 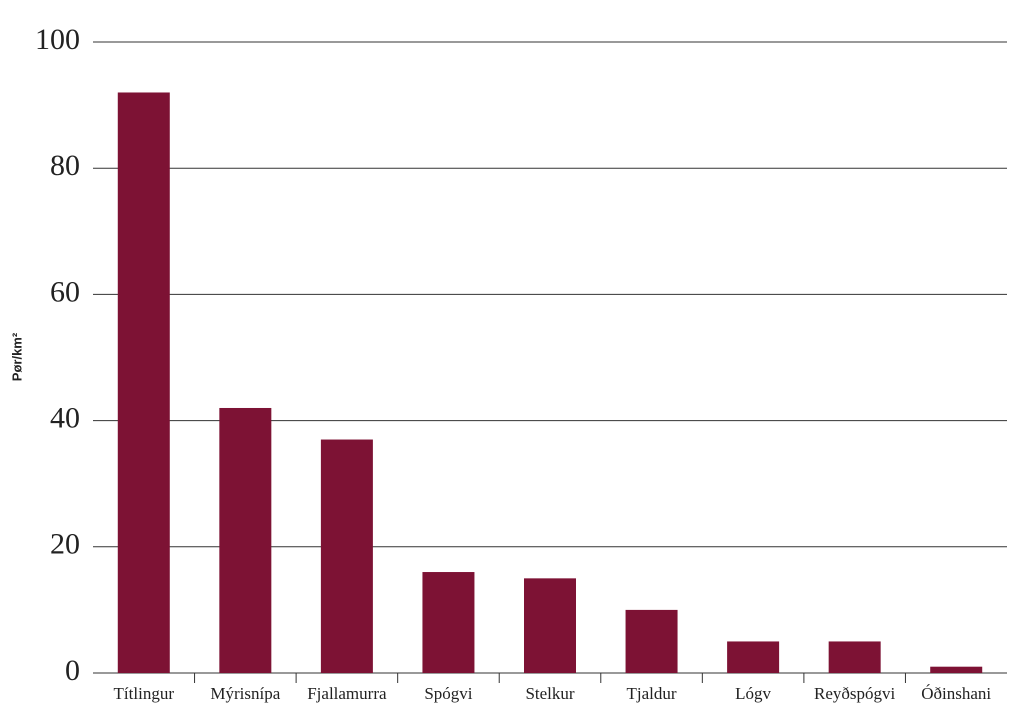 What do you see at coordinates (956, 693) in the screenshot?
I see `x-tick-label: Óðinshani` at bounding box center [956, 693].